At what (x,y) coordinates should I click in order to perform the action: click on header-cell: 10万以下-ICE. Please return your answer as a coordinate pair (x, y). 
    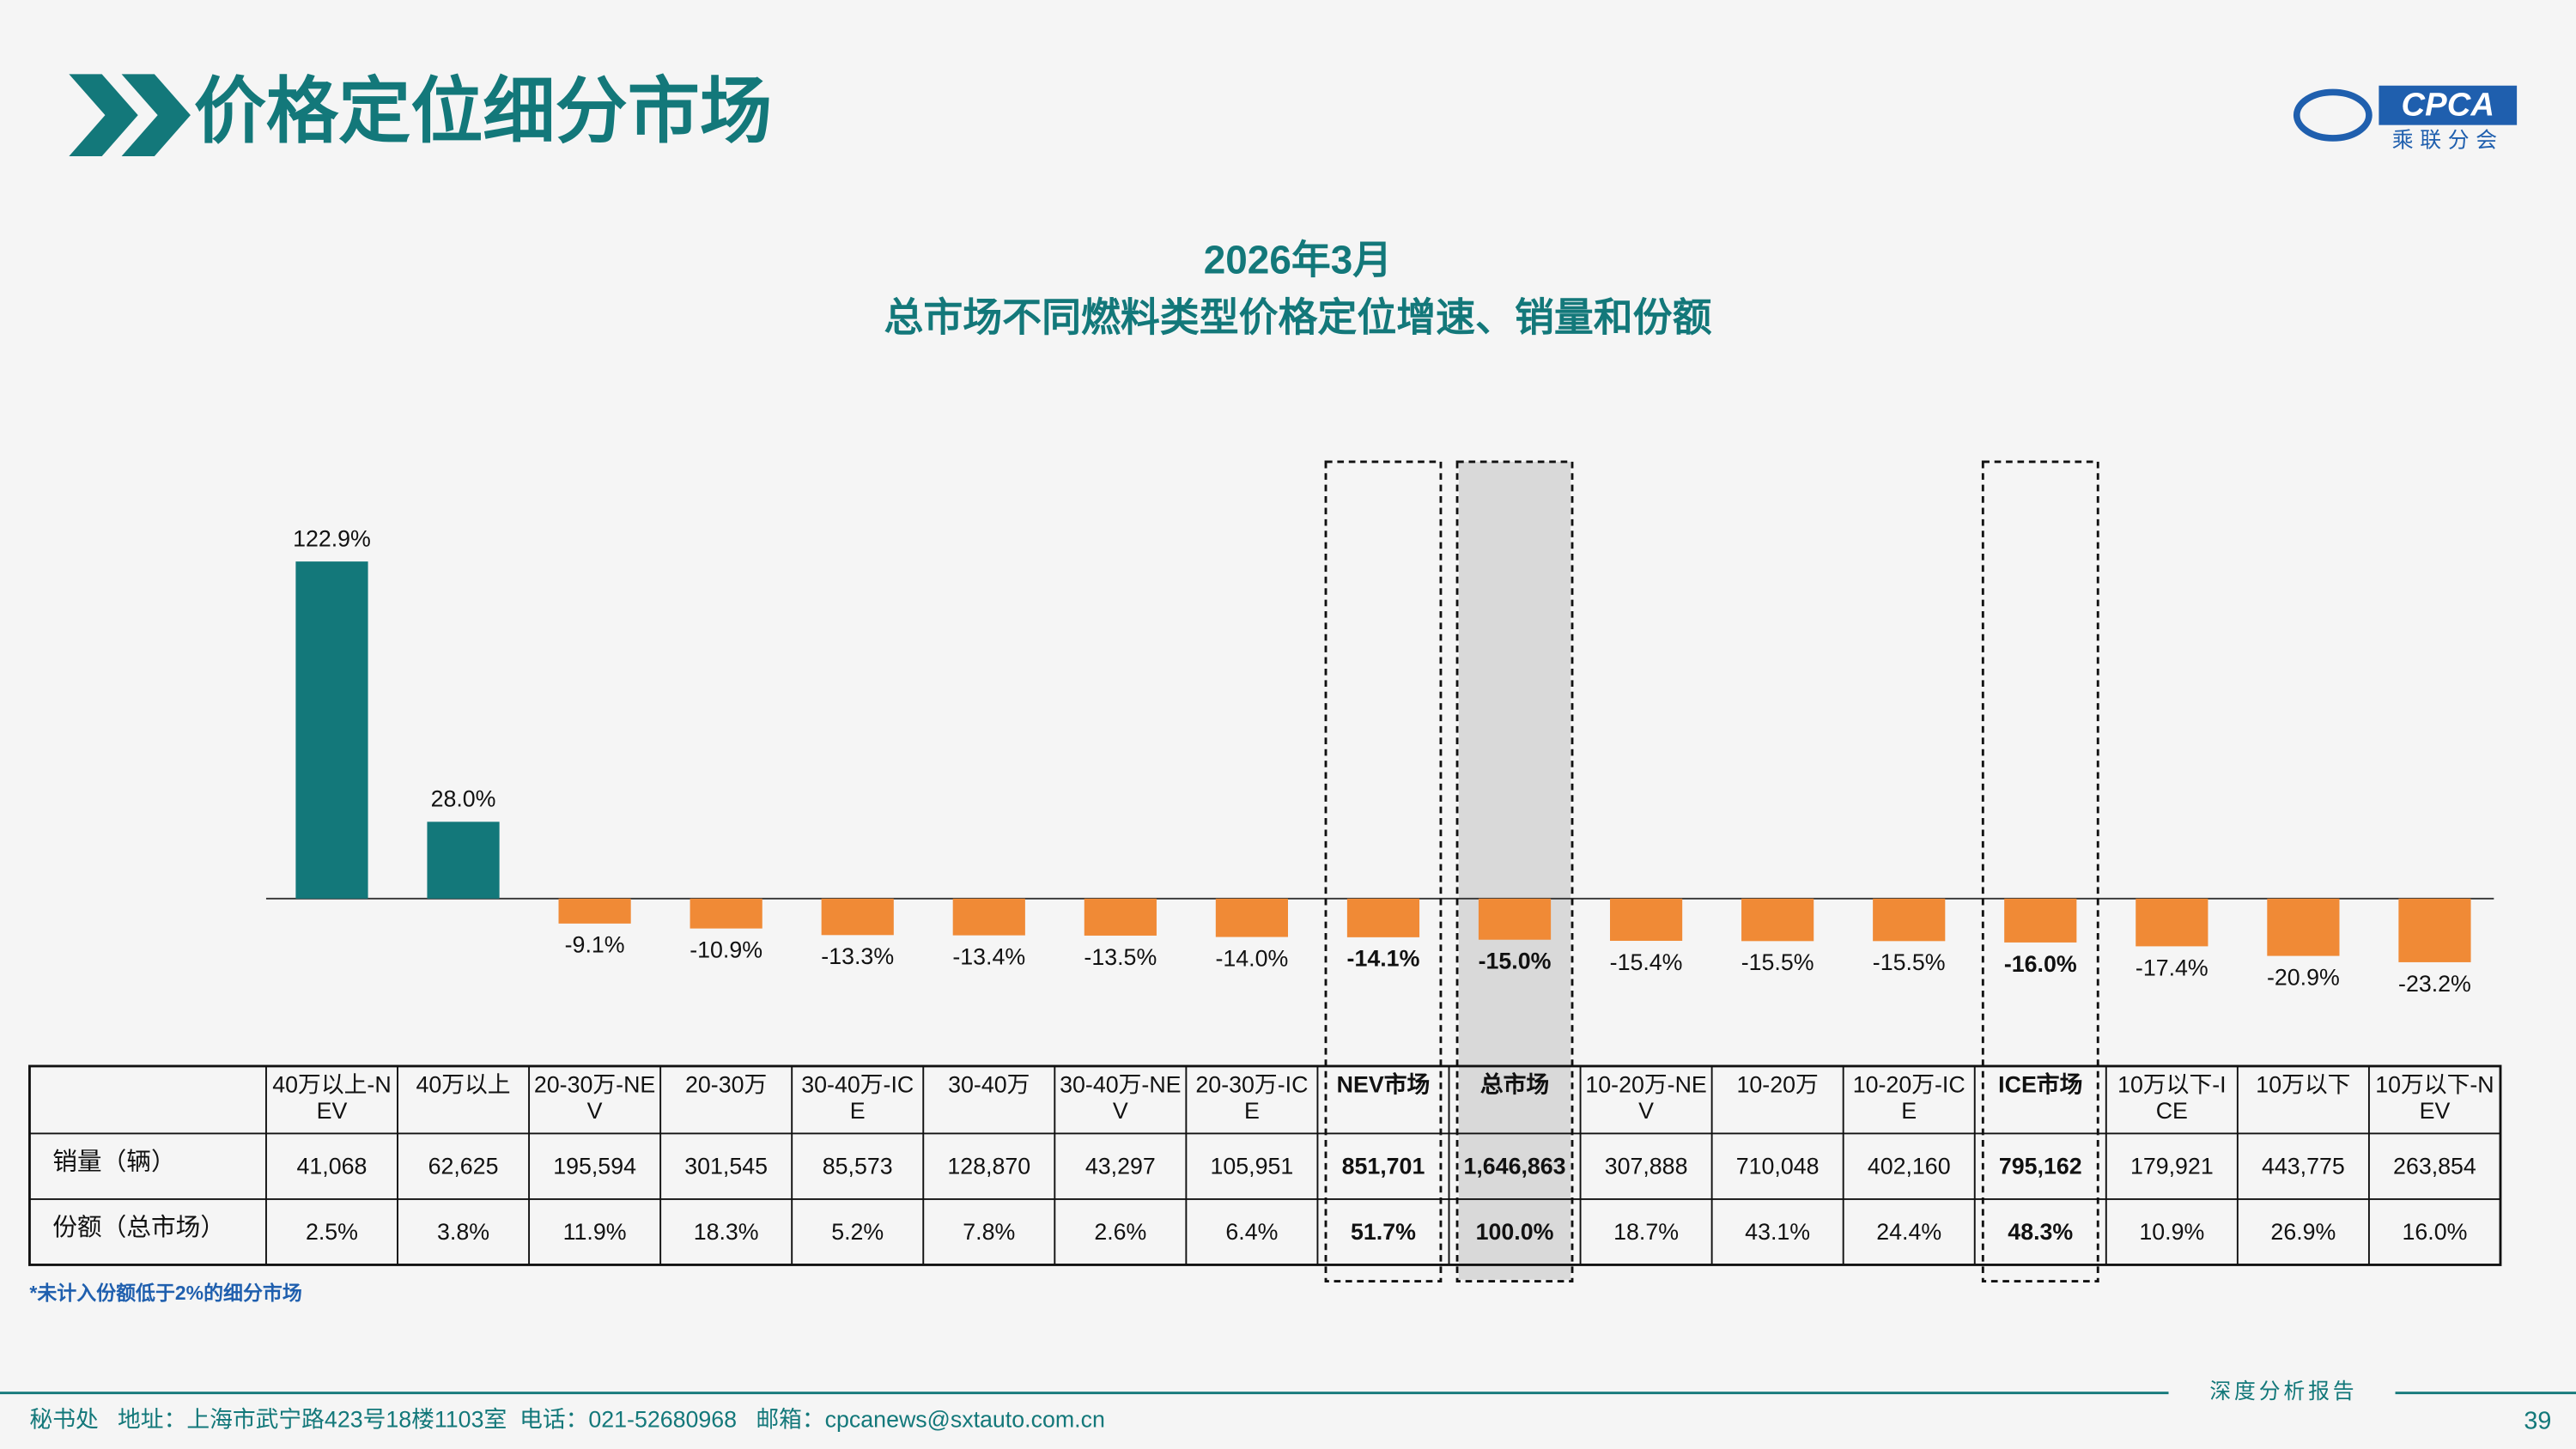
    Looking at the image, I should click on (2172, 1097).